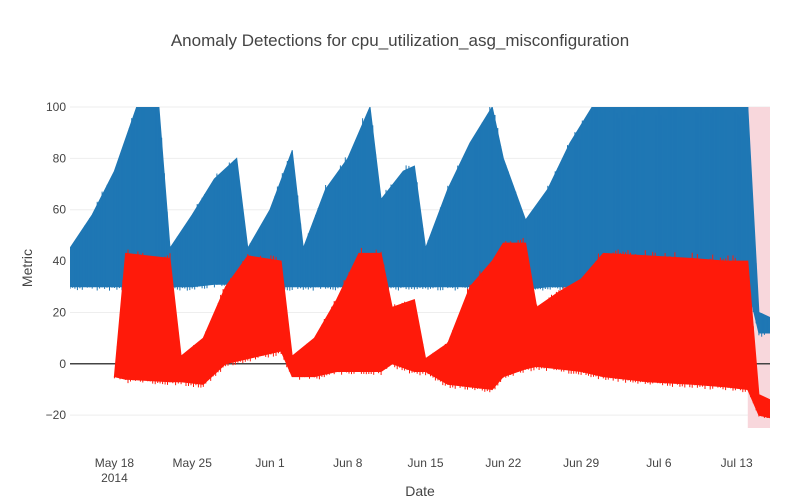  What do you see at coordinates (581, 463) in the screenshot?
I see `x-tick-label: Jun 29` at bounding box center [581, 463].